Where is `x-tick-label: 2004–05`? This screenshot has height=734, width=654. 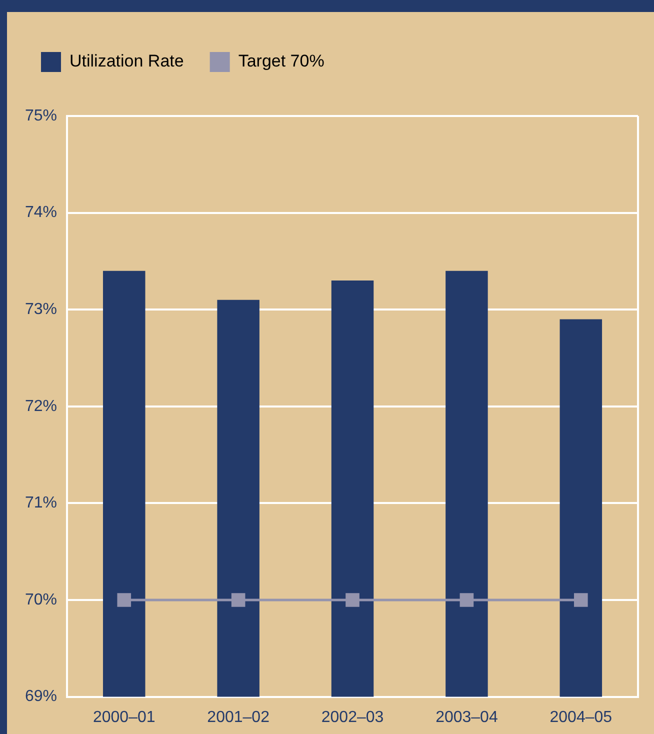 x-tick-label: 2004–05 is located at coordinates (581, 717).